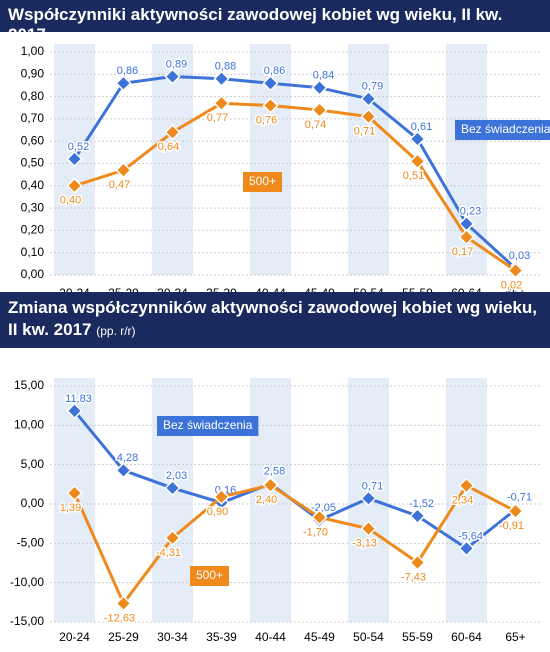 This screenshot has width=550, height=652. I want to click on y-tick-label: 0,50, so click(33, 163).